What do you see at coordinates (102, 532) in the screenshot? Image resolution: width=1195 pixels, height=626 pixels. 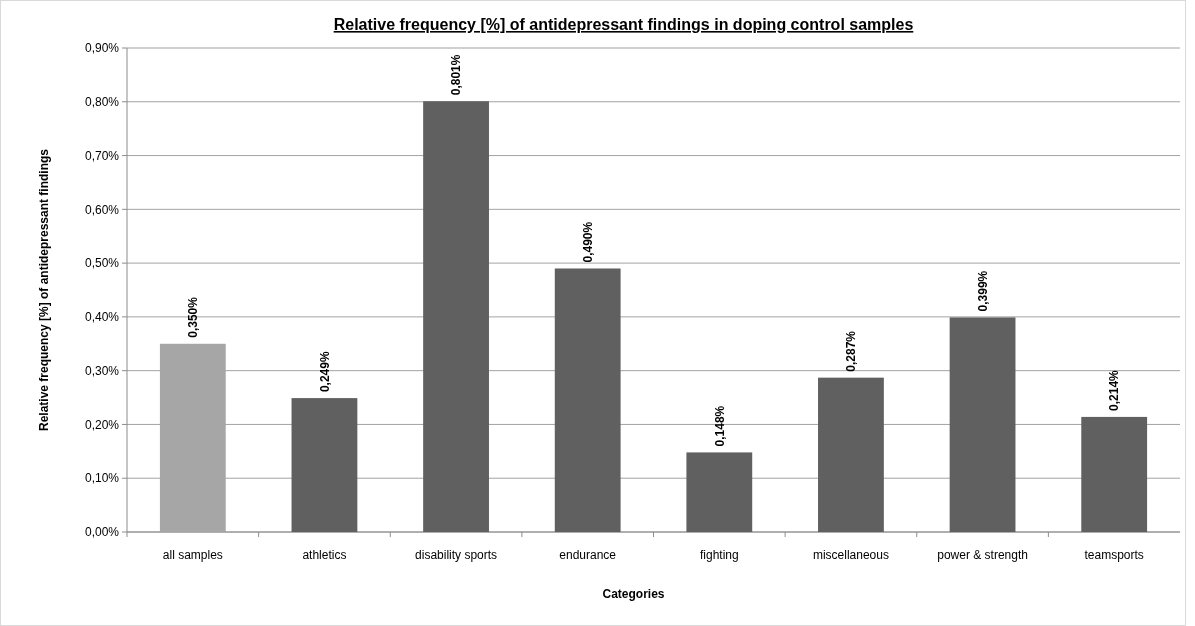 I see `y-tick-label: 0,00%` at bounding box center [102, 532].